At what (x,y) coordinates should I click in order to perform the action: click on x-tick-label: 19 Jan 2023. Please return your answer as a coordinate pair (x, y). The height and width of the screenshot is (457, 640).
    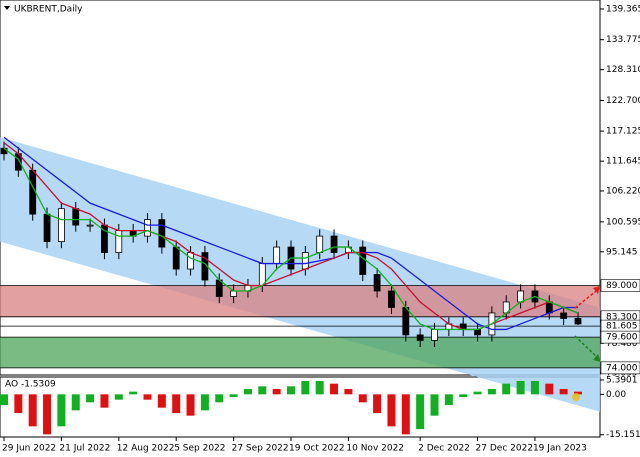
    Looking at the image, I should click on (560, 449).